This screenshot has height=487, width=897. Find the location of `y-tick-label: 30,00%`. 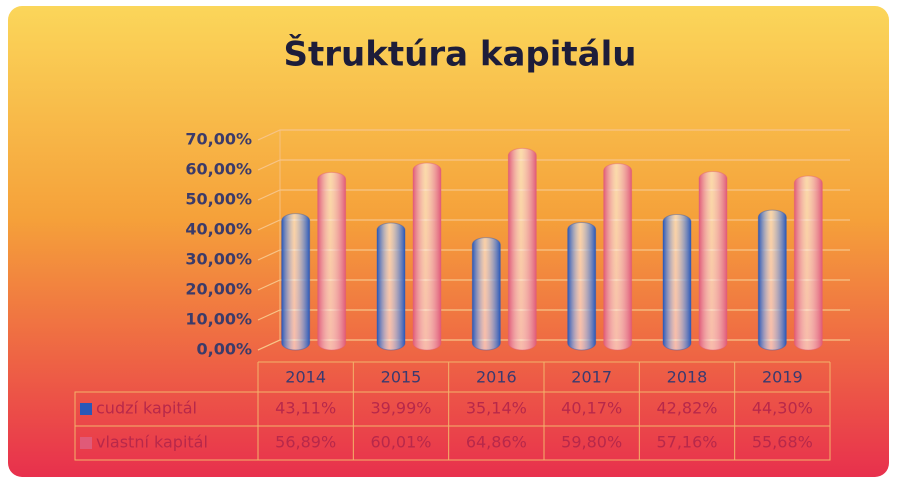

y-tick-label: 30,00% is located at coordinates (218, 259).